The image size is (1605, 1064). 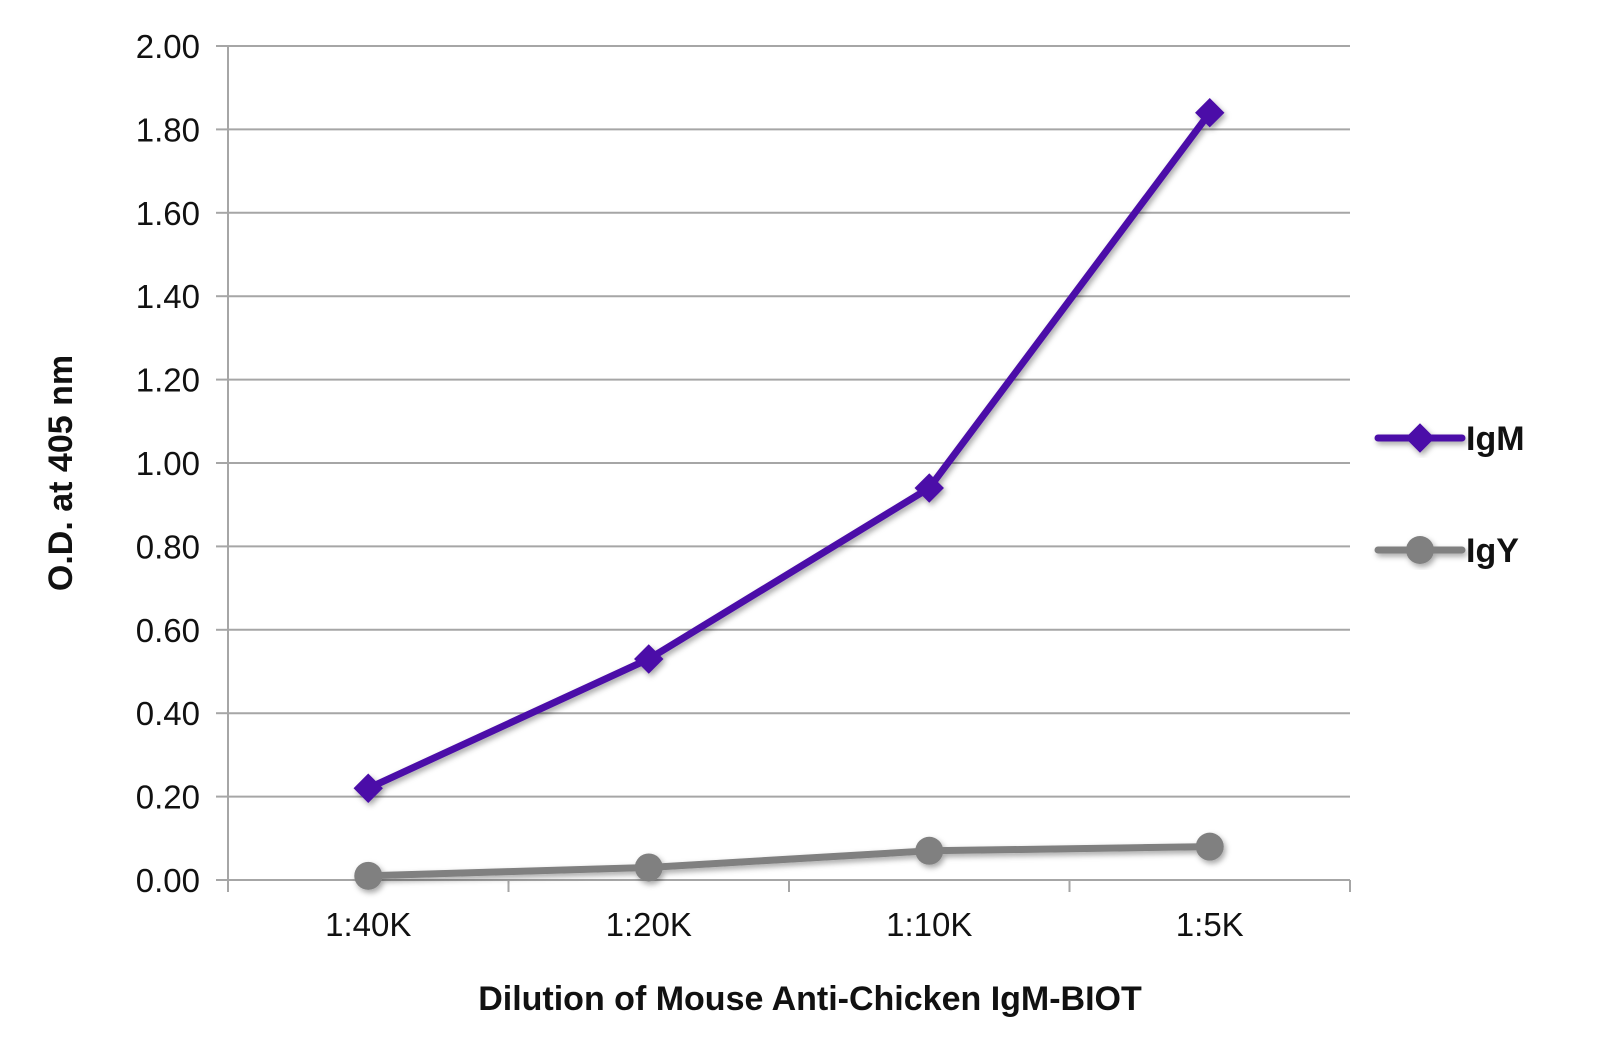 What do you see at coordinates (649, 924) in the screenshot?
I see `x-tick-label: 1:20K` at bounding box center [649, 924].